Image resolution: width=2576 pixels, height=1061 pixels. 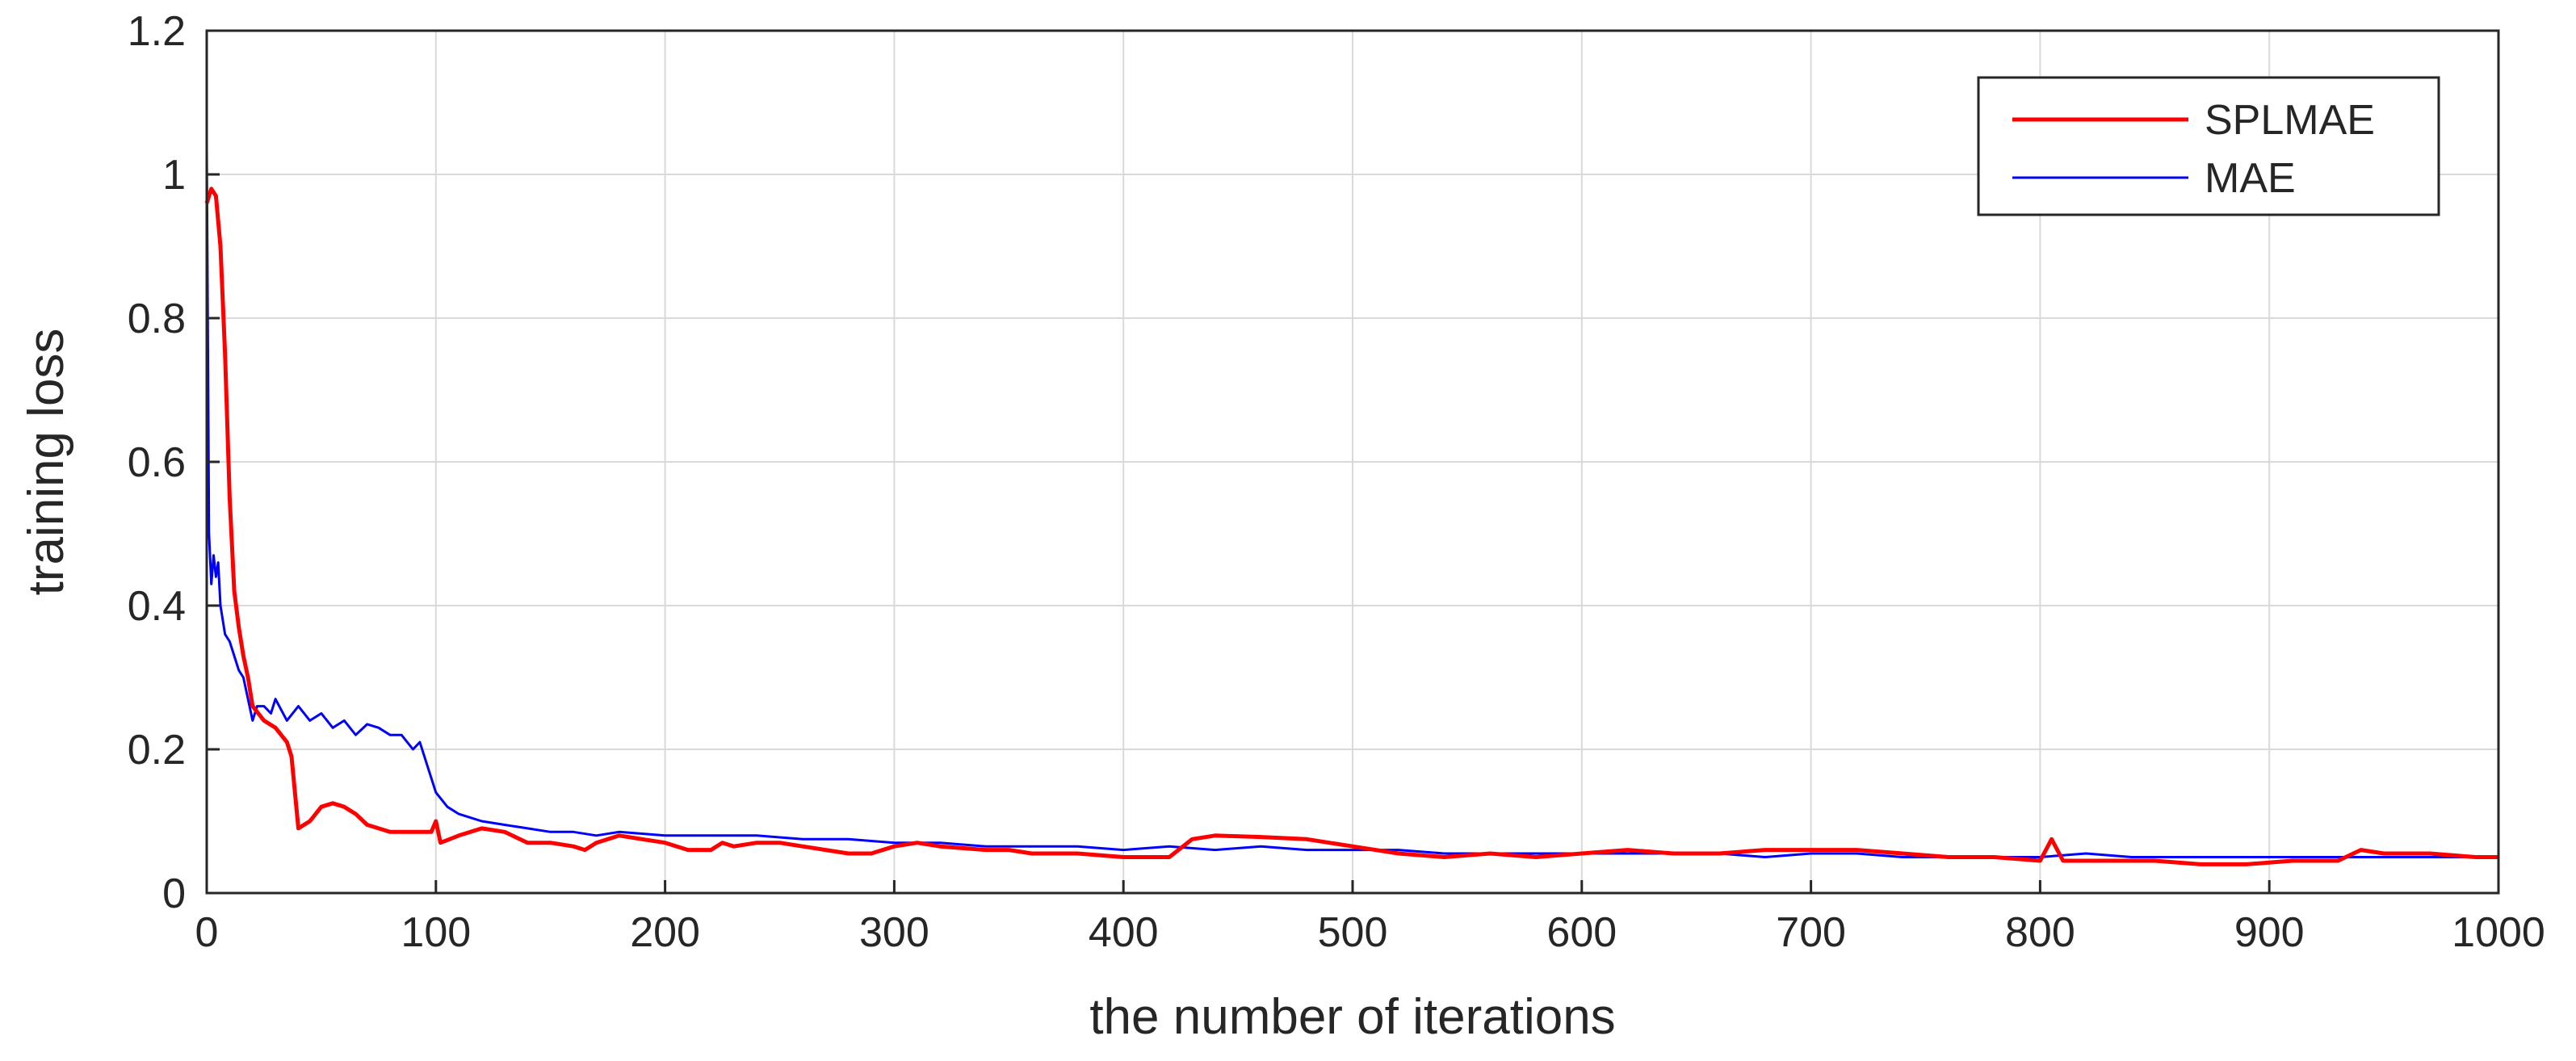 What do you see at coordinates (2290, 120) in the screenshot?
I see `legend-label-splmae: SPLMAE` at bounding box center [2290, 120].